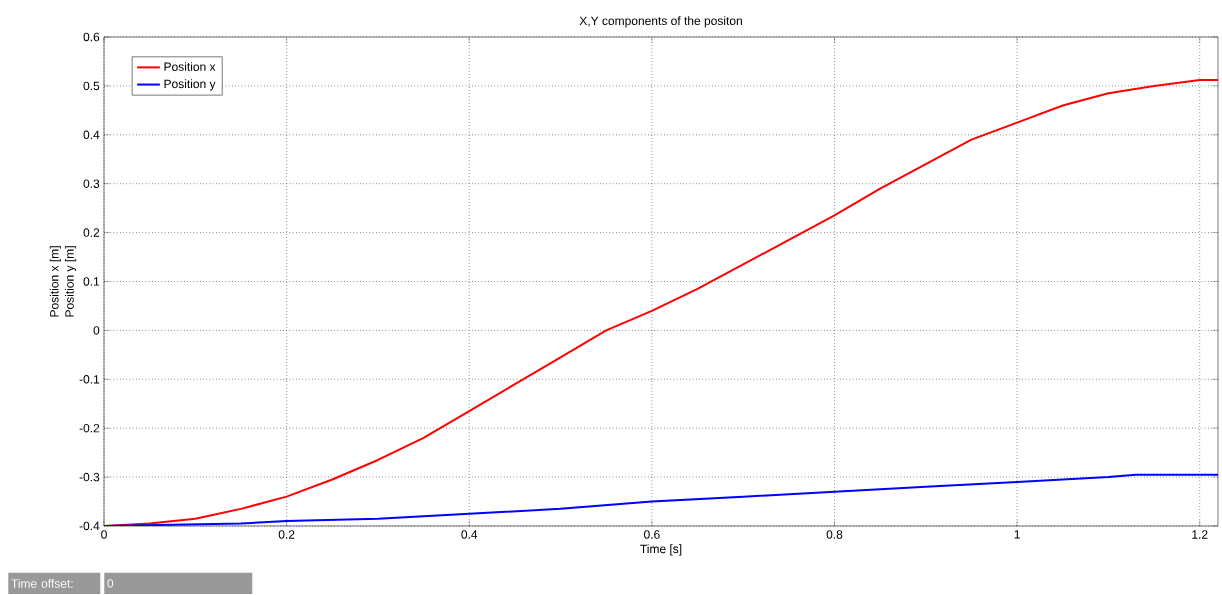  I want to click on x-tick-label: 0.8, so click(834, 534).